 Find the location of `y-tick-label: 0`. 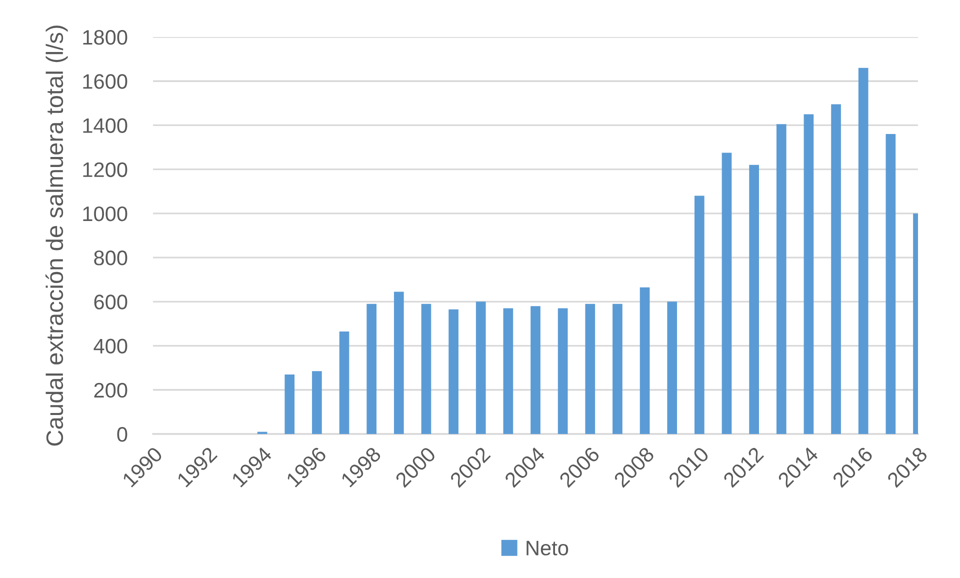

y-tick-label: 0 is located at coordinates (122, 434).